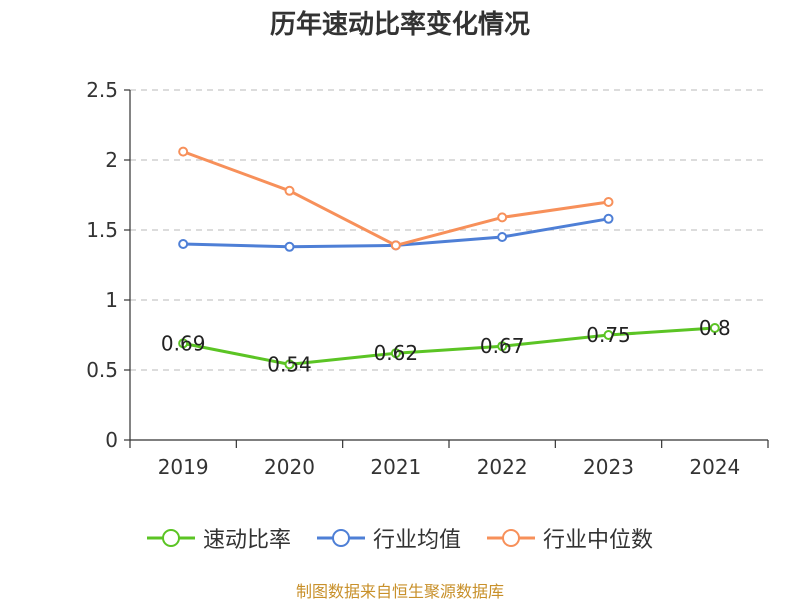 This screenshot has height=602, width=800. What do you see at coordinates (111, 440) in the screenshot?
I see `y-tick-label: 0` at bounding box center [111, 440].